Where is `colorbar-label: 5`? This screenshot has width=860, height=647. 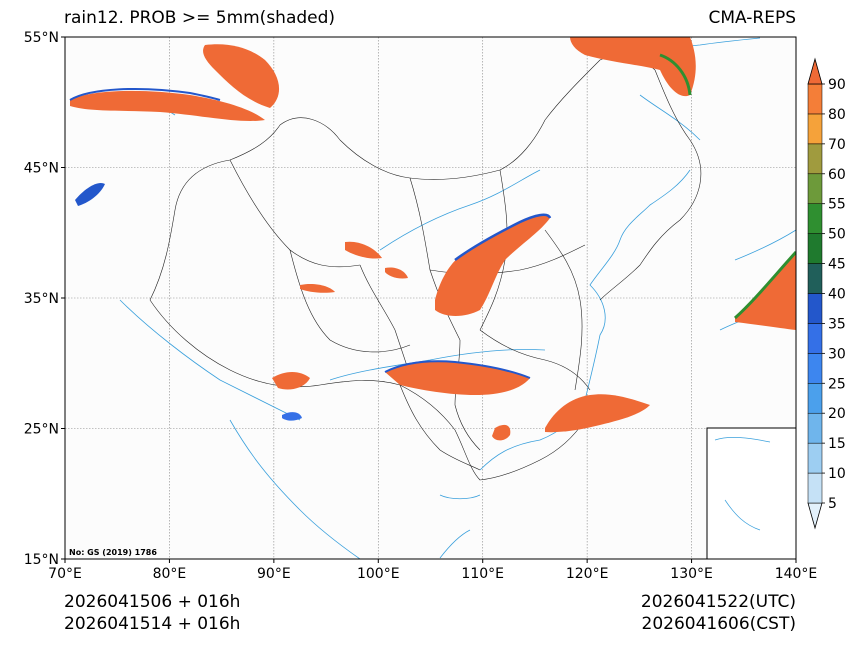 colorbar-label: 5 is located at coordinates (832, 504).